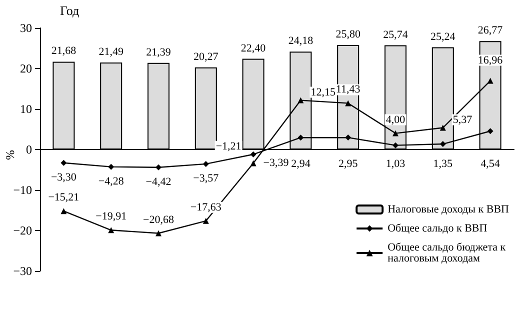  I want to click on data-label: 4,54, so click(490, 164).